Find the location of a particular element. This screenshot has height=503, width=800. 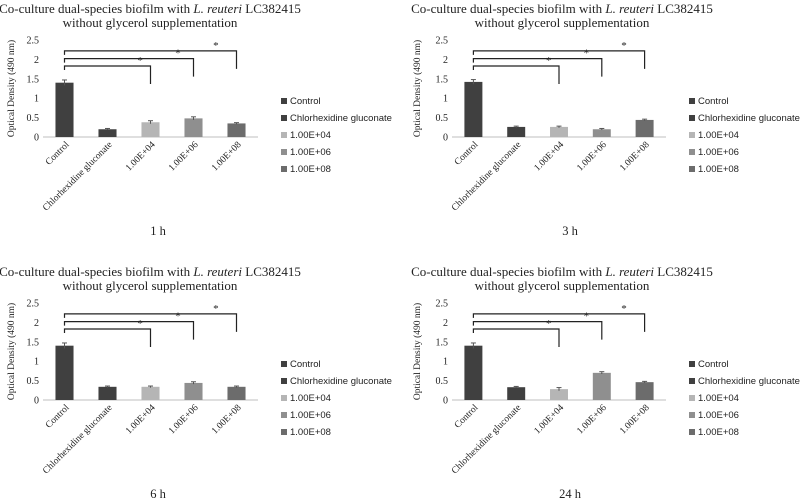

x-category-label: 1.00E+08 is located at coordinates (635, 157).